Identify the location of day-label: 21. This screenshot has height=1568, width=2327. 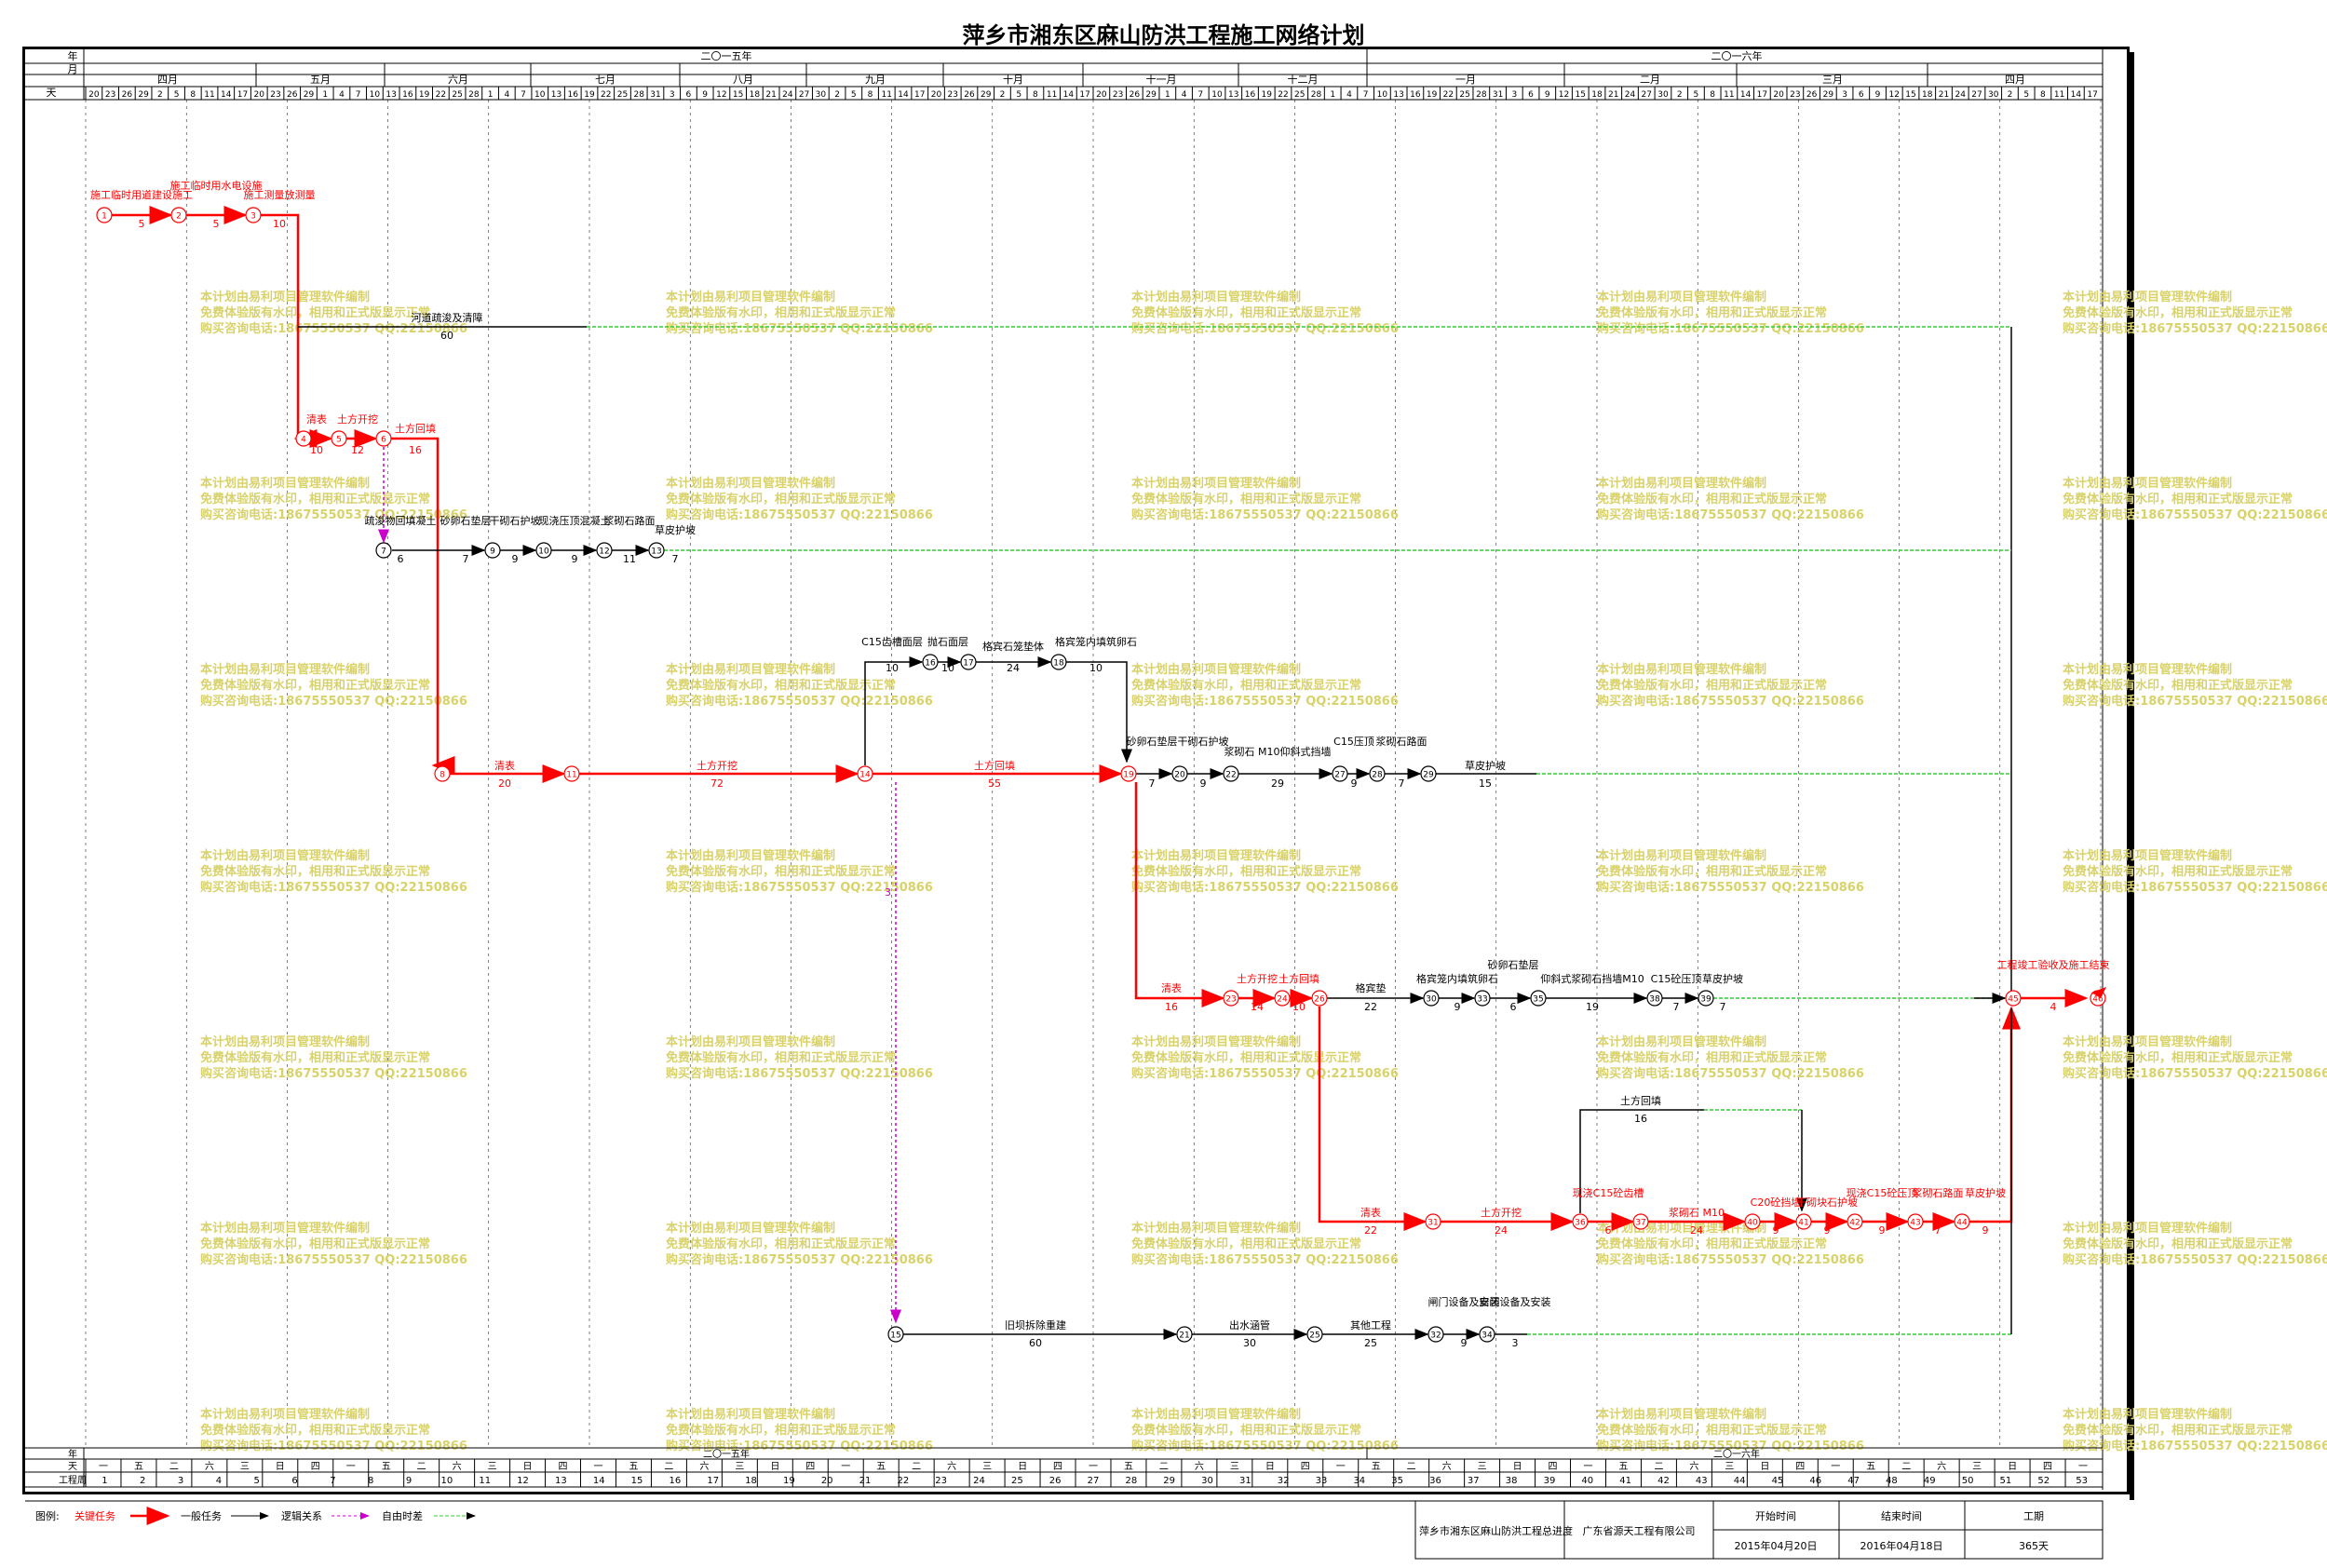
(1944, 95).